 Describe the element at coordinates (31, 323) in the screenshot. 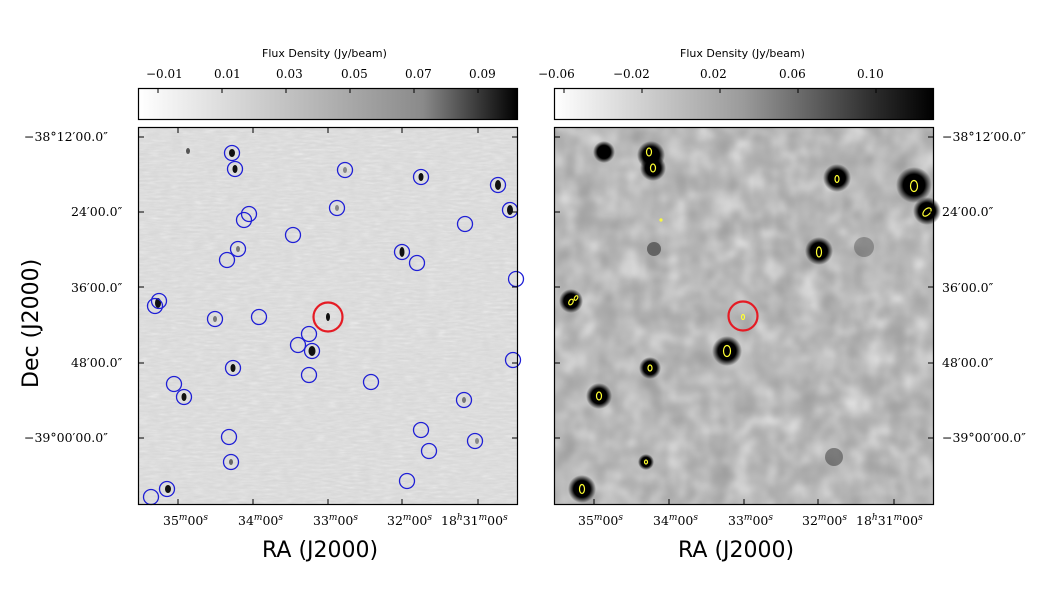

I see `left-dec-axis-title: Dec (J2000)` at that location.